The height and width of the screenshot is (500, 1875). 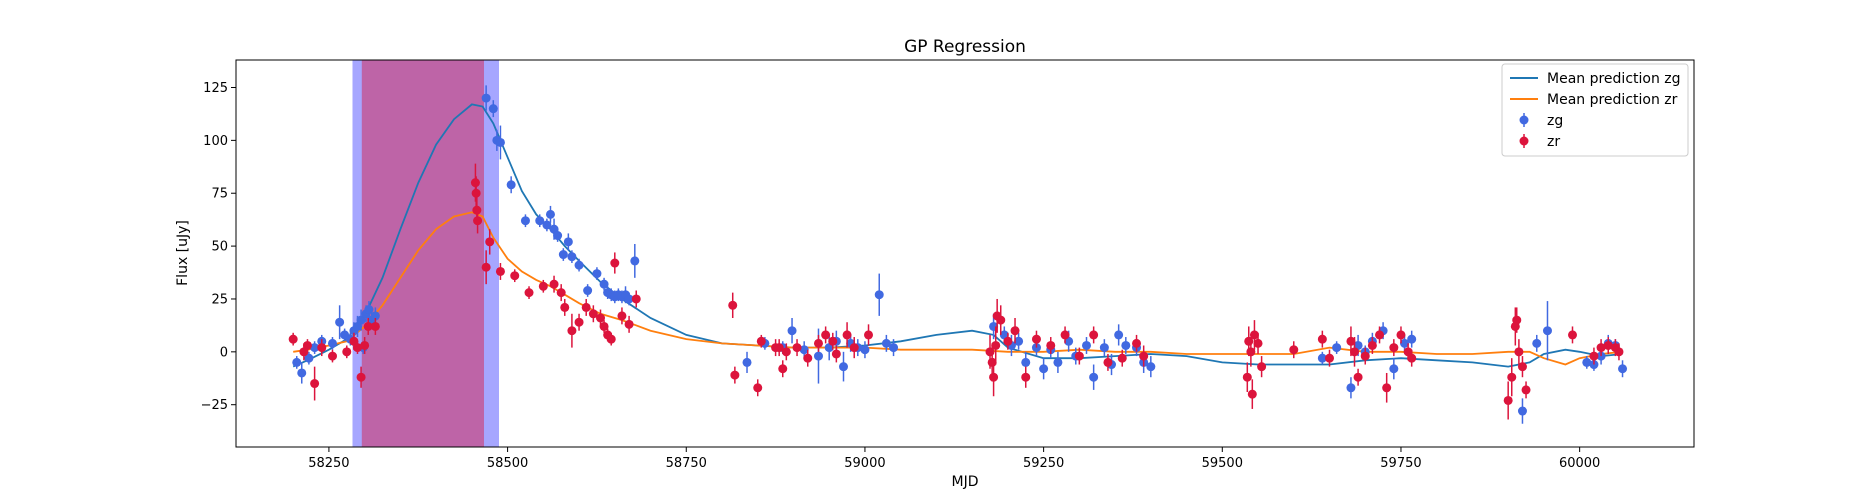 I want to click on y-tick-label: 125, so click(x=215, y=88).